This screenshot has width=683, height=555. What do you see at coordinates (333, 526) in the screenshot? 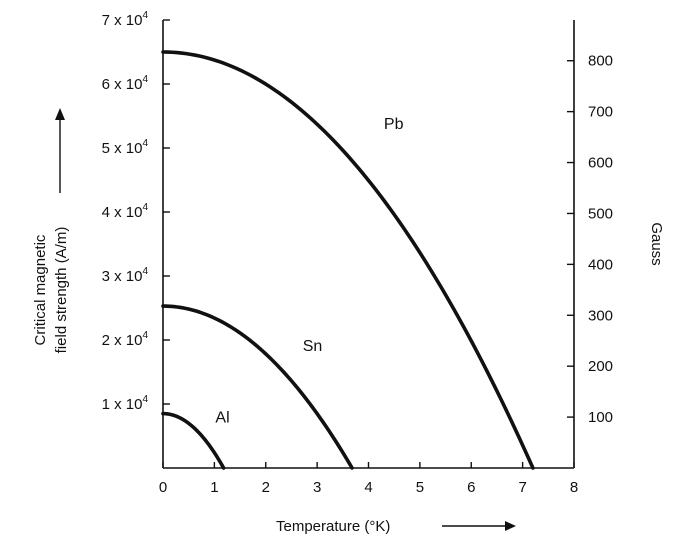
I see `x-axis-title-text: Temperature (°K)` at bounding box center [333, 526].